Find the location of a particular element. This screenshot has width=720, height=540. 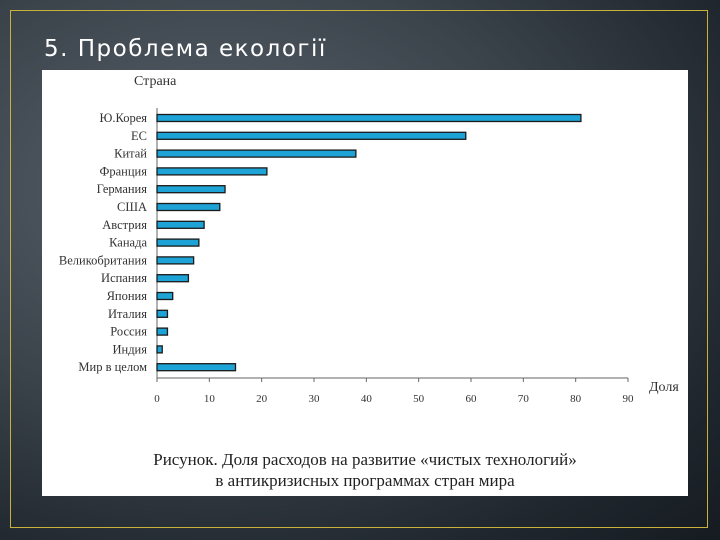

category-label: Великобритания is located at coordinates (103, 260).